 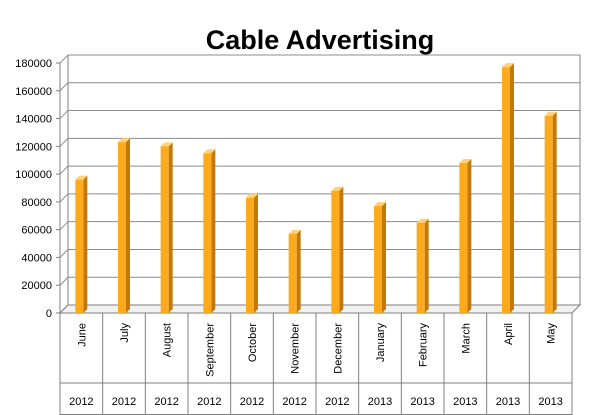 I want to click on category-label: December, so click(x=338, y=348).